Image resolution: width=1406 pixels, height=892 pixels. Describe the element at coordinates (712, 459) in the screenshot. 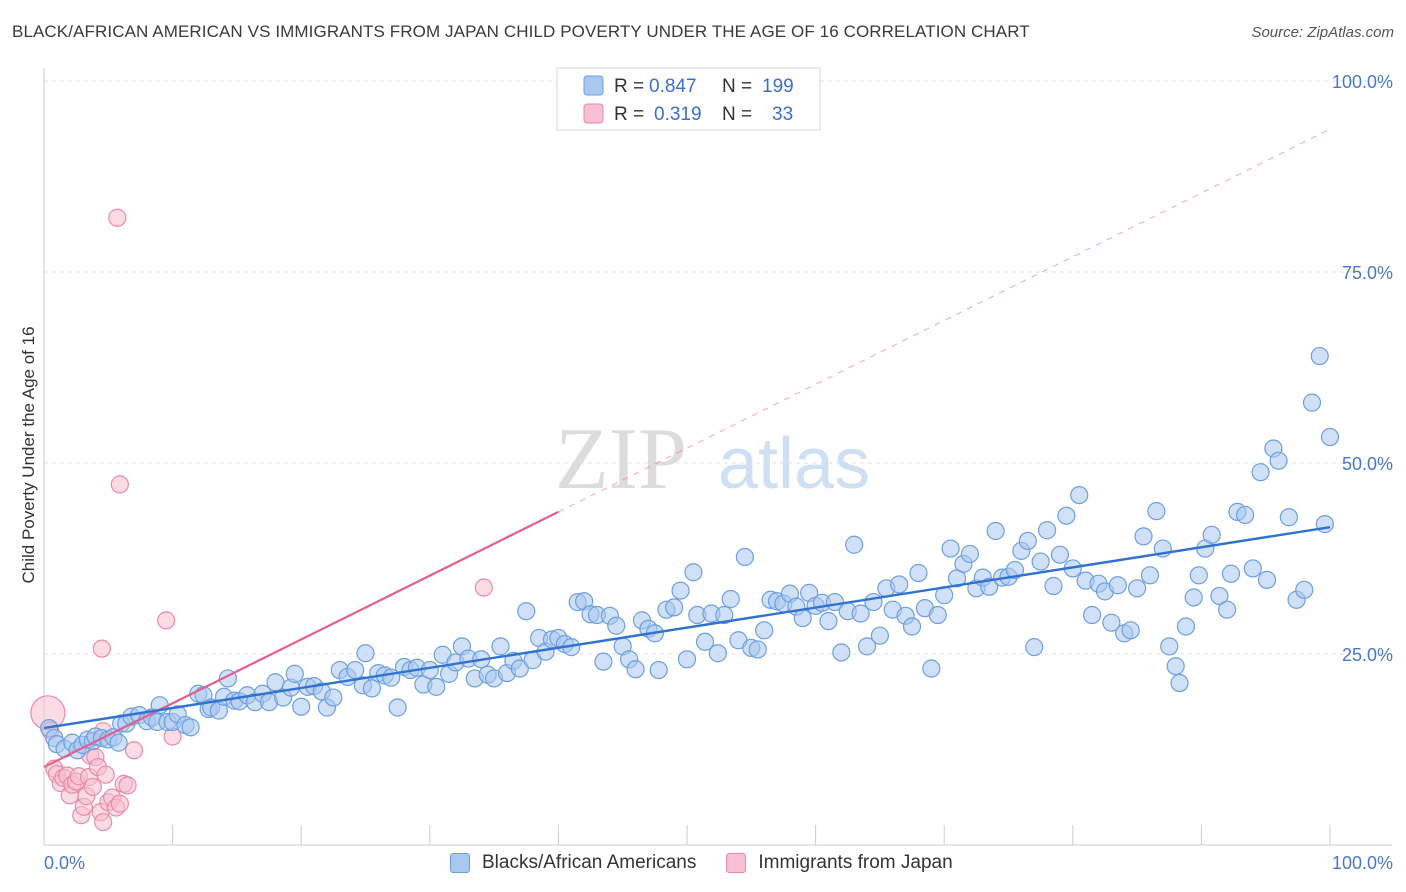

I see `watermark: ZIP atlas` at that location.